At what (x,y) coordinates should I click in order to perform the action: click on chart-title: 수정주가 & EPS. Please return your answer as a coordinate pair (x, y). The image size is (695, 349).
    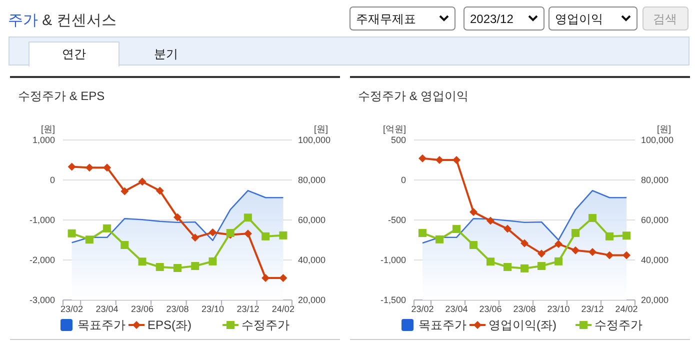
    Looking at the image, I should click on (61, 96).